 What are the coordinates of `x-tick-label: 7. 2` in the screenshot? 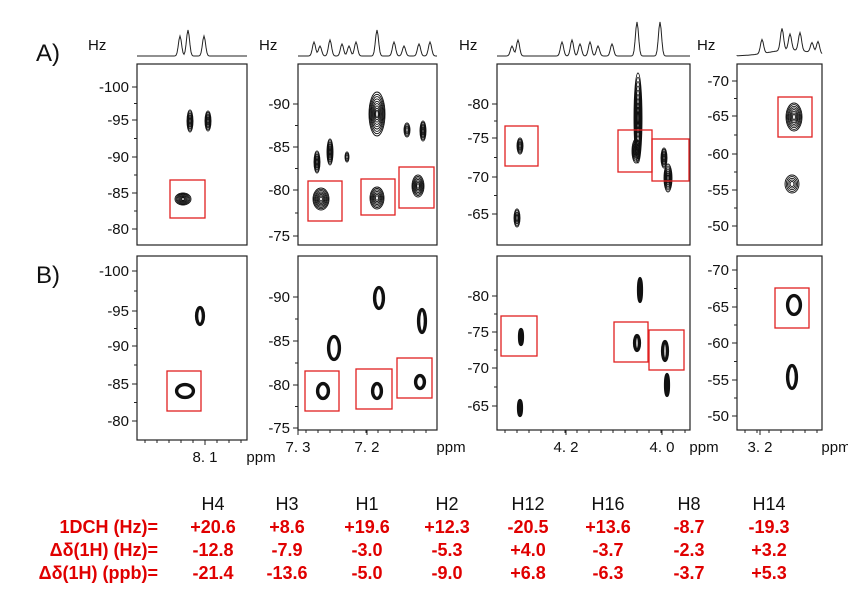 It's located at (366, 447).